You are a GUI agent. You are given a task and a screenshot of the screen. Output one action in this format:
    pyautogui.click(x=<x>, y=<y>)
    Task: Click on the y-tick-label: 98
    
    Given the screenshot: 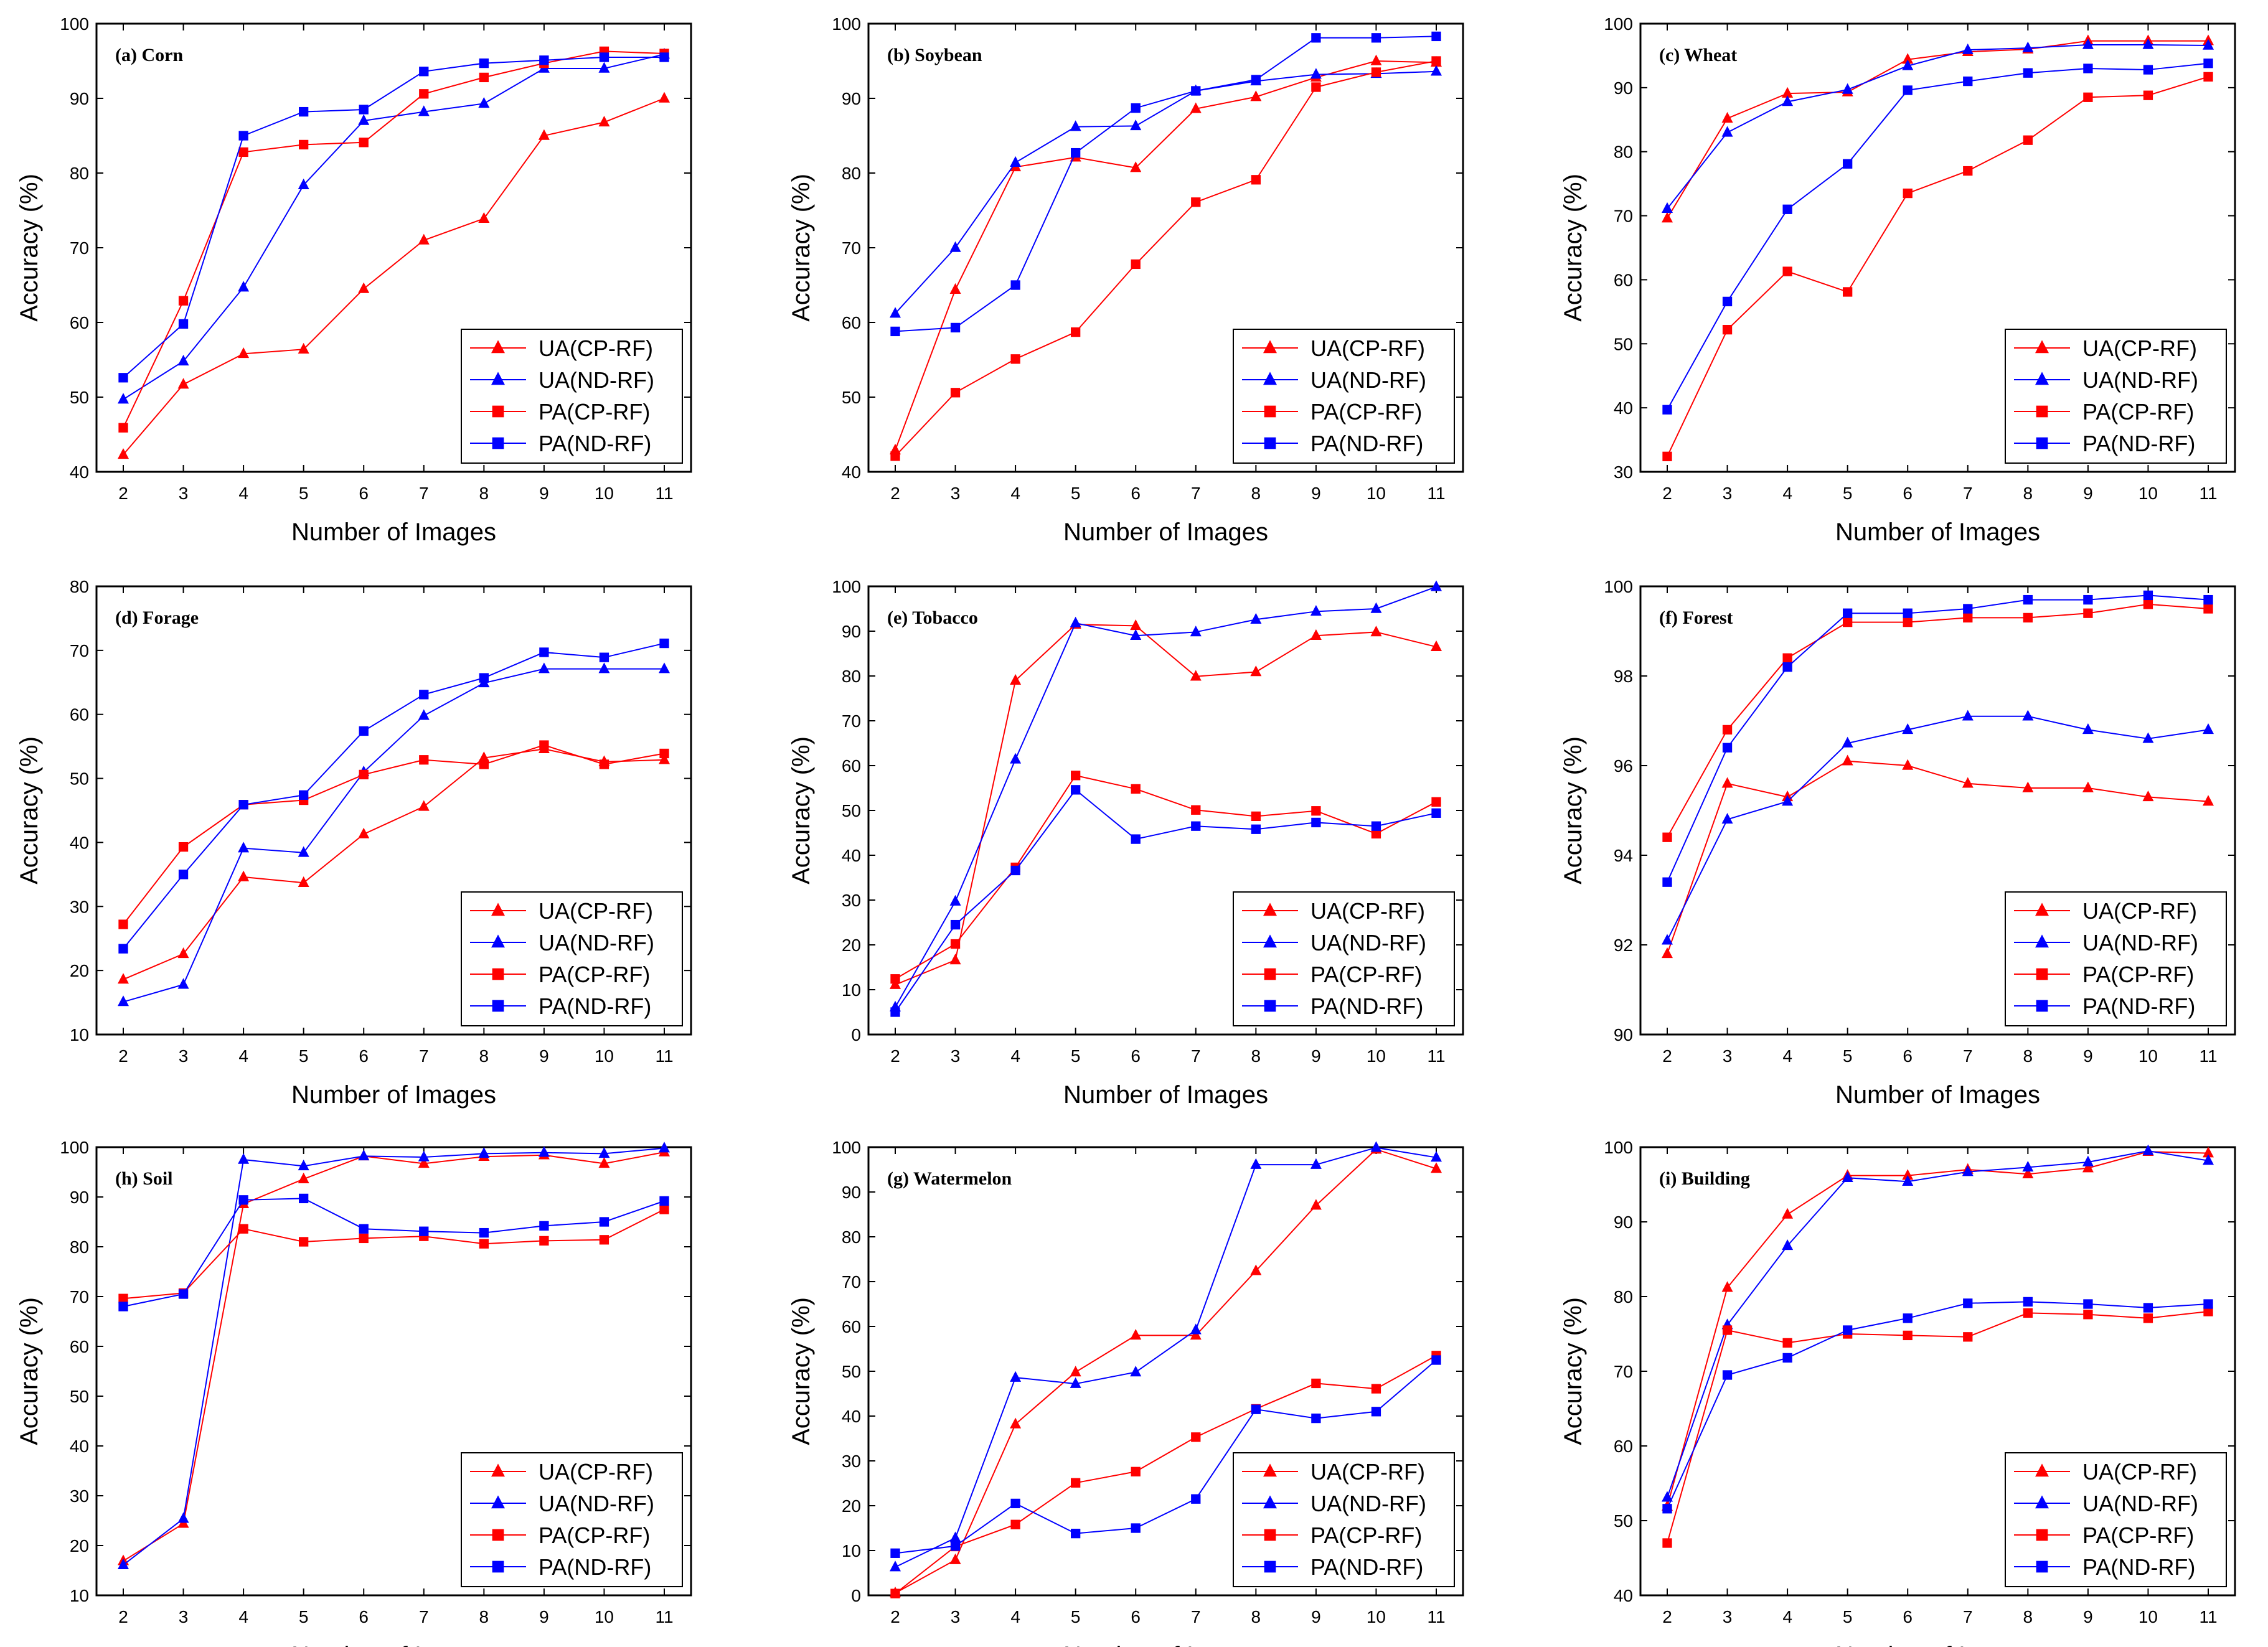 What is the action you would take?
    pyautogui.click(x=1623, y=676)
    